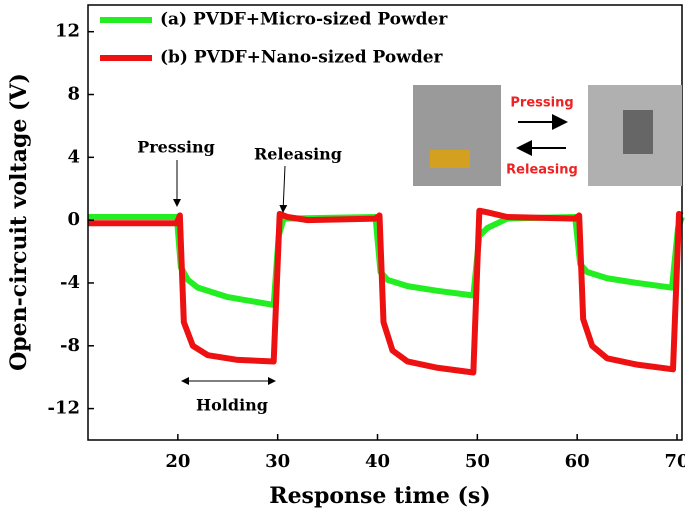 Image resolution: width=685 pixels, height=520 pixels. What do you see at coordinates (73, 156) in the screenshot?
I see `y-tick-label: 4` at bounding box center [73, 156].